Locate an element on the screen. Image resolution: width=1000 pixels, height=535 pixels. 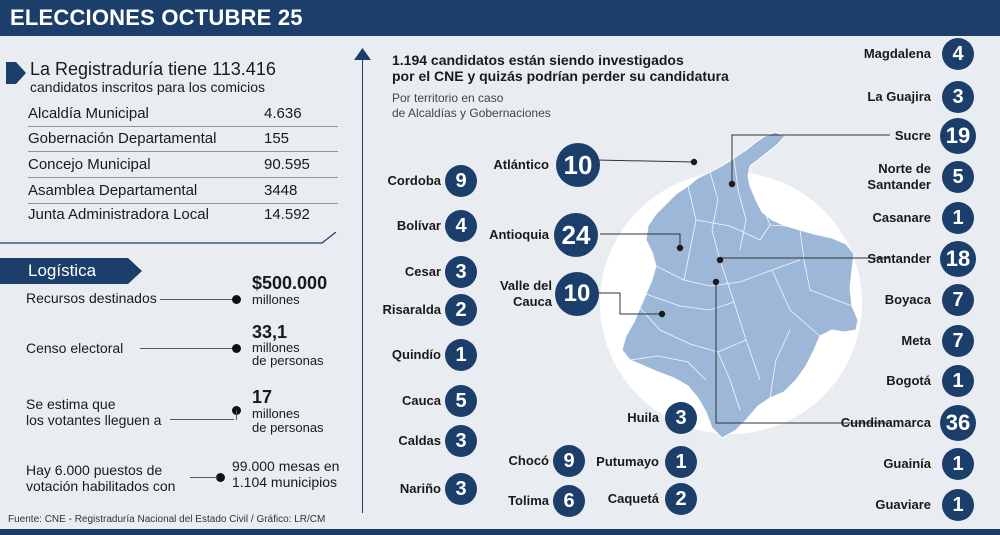
table-row: Junta Administradora Local 14.592 is located at coordinates (183, 215).